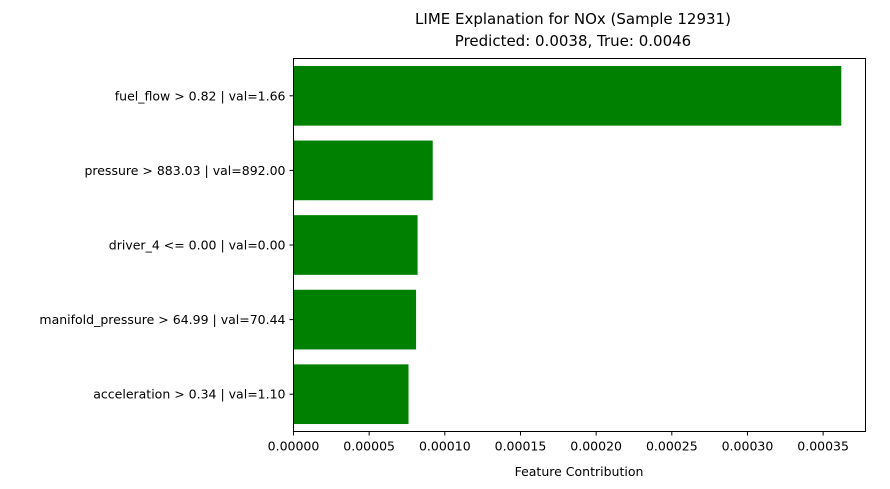 This screenshot has height=489, width=890. I want to click on x-tick-label: 0.00000, so click(294, 446).